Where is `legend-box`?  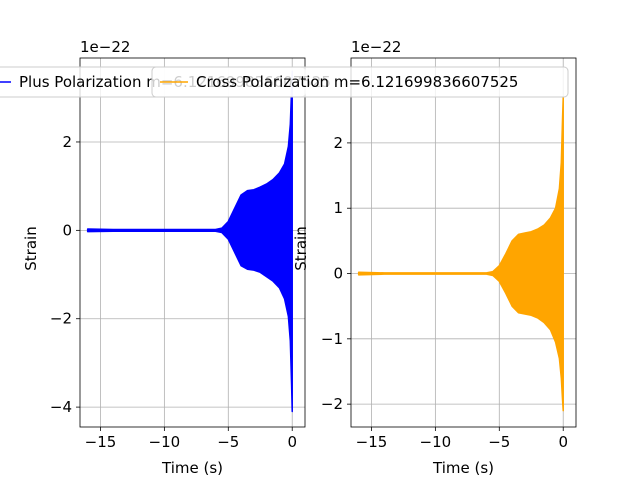
legend-box is located at coordinates (360, 82).